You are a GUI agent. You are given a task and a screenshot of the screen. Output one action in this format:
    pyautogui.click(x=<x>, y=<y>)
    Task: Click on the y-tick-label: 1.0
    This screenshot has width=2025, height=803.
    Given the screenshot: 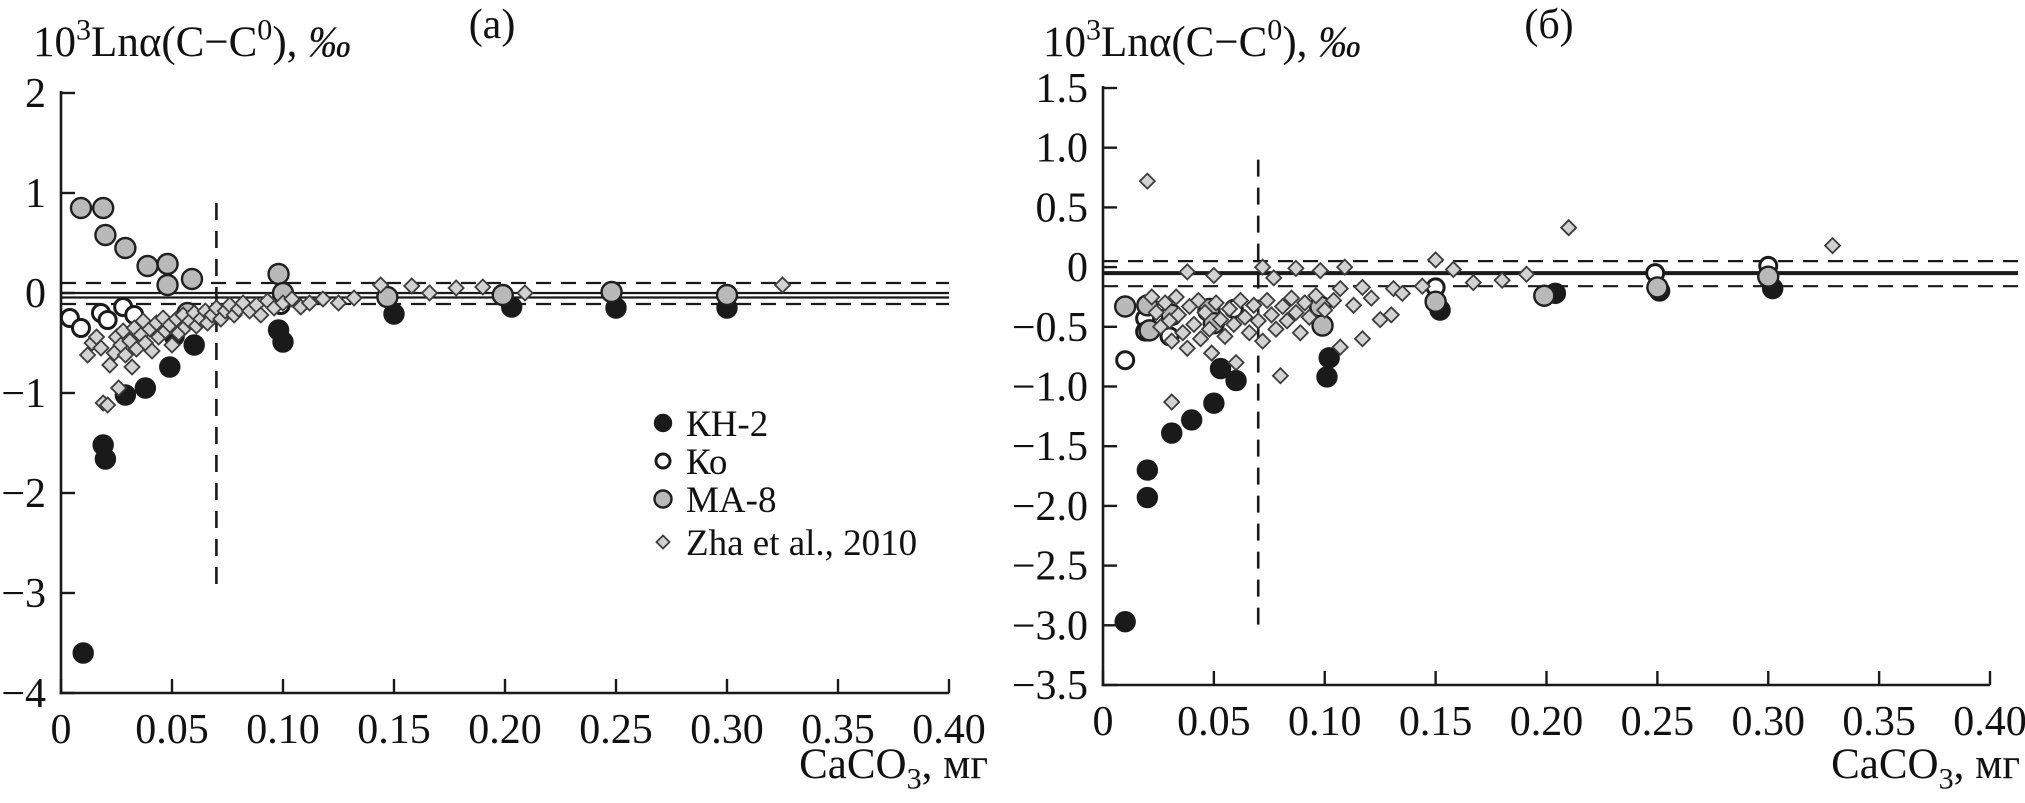 What is the action you would take?
    pyautogui.click(x=1062, y=149)
    